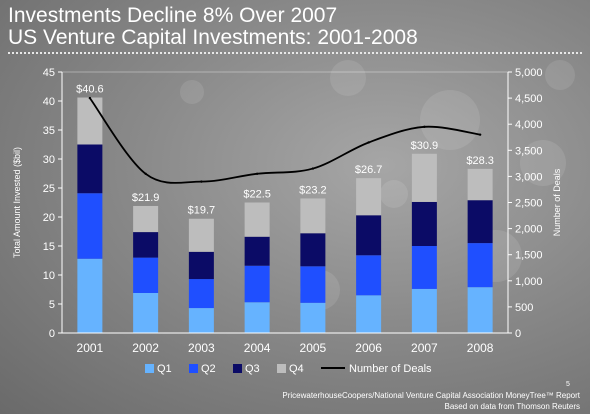  I want to click on y2-tick-label: 2,000, so click(529, 230).